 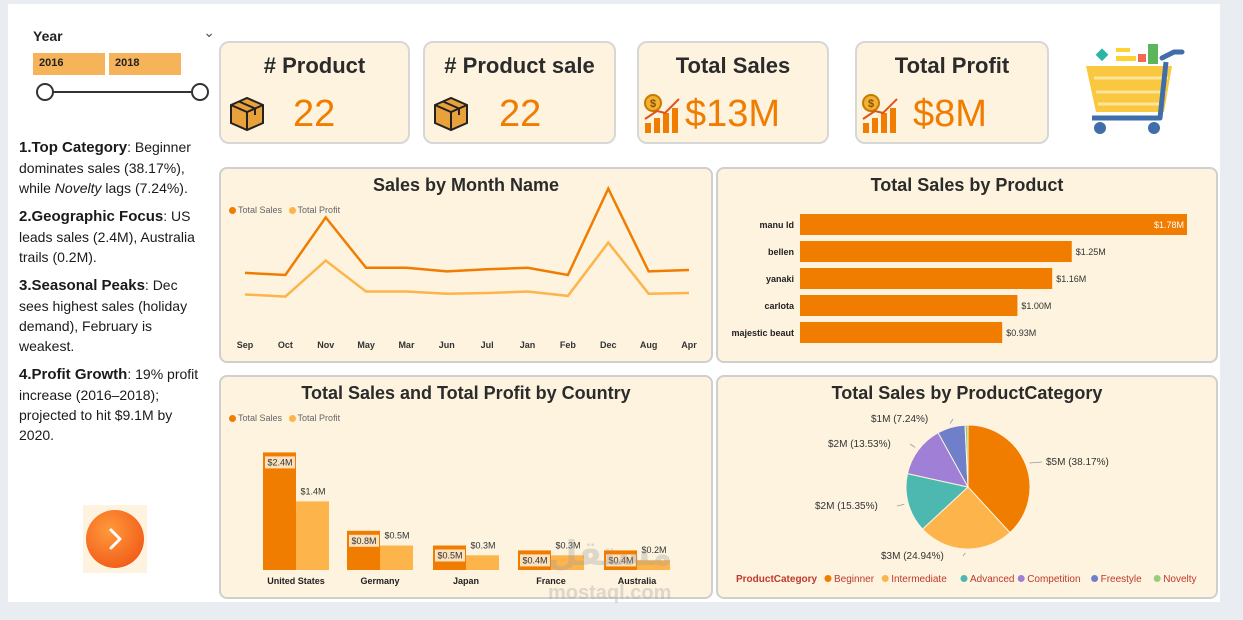 What do you see at coordinates (466, 393) in the screenshot?
I see `chart-title: Total Sales and Total Profit by Country` at bounding box center [466, 393].